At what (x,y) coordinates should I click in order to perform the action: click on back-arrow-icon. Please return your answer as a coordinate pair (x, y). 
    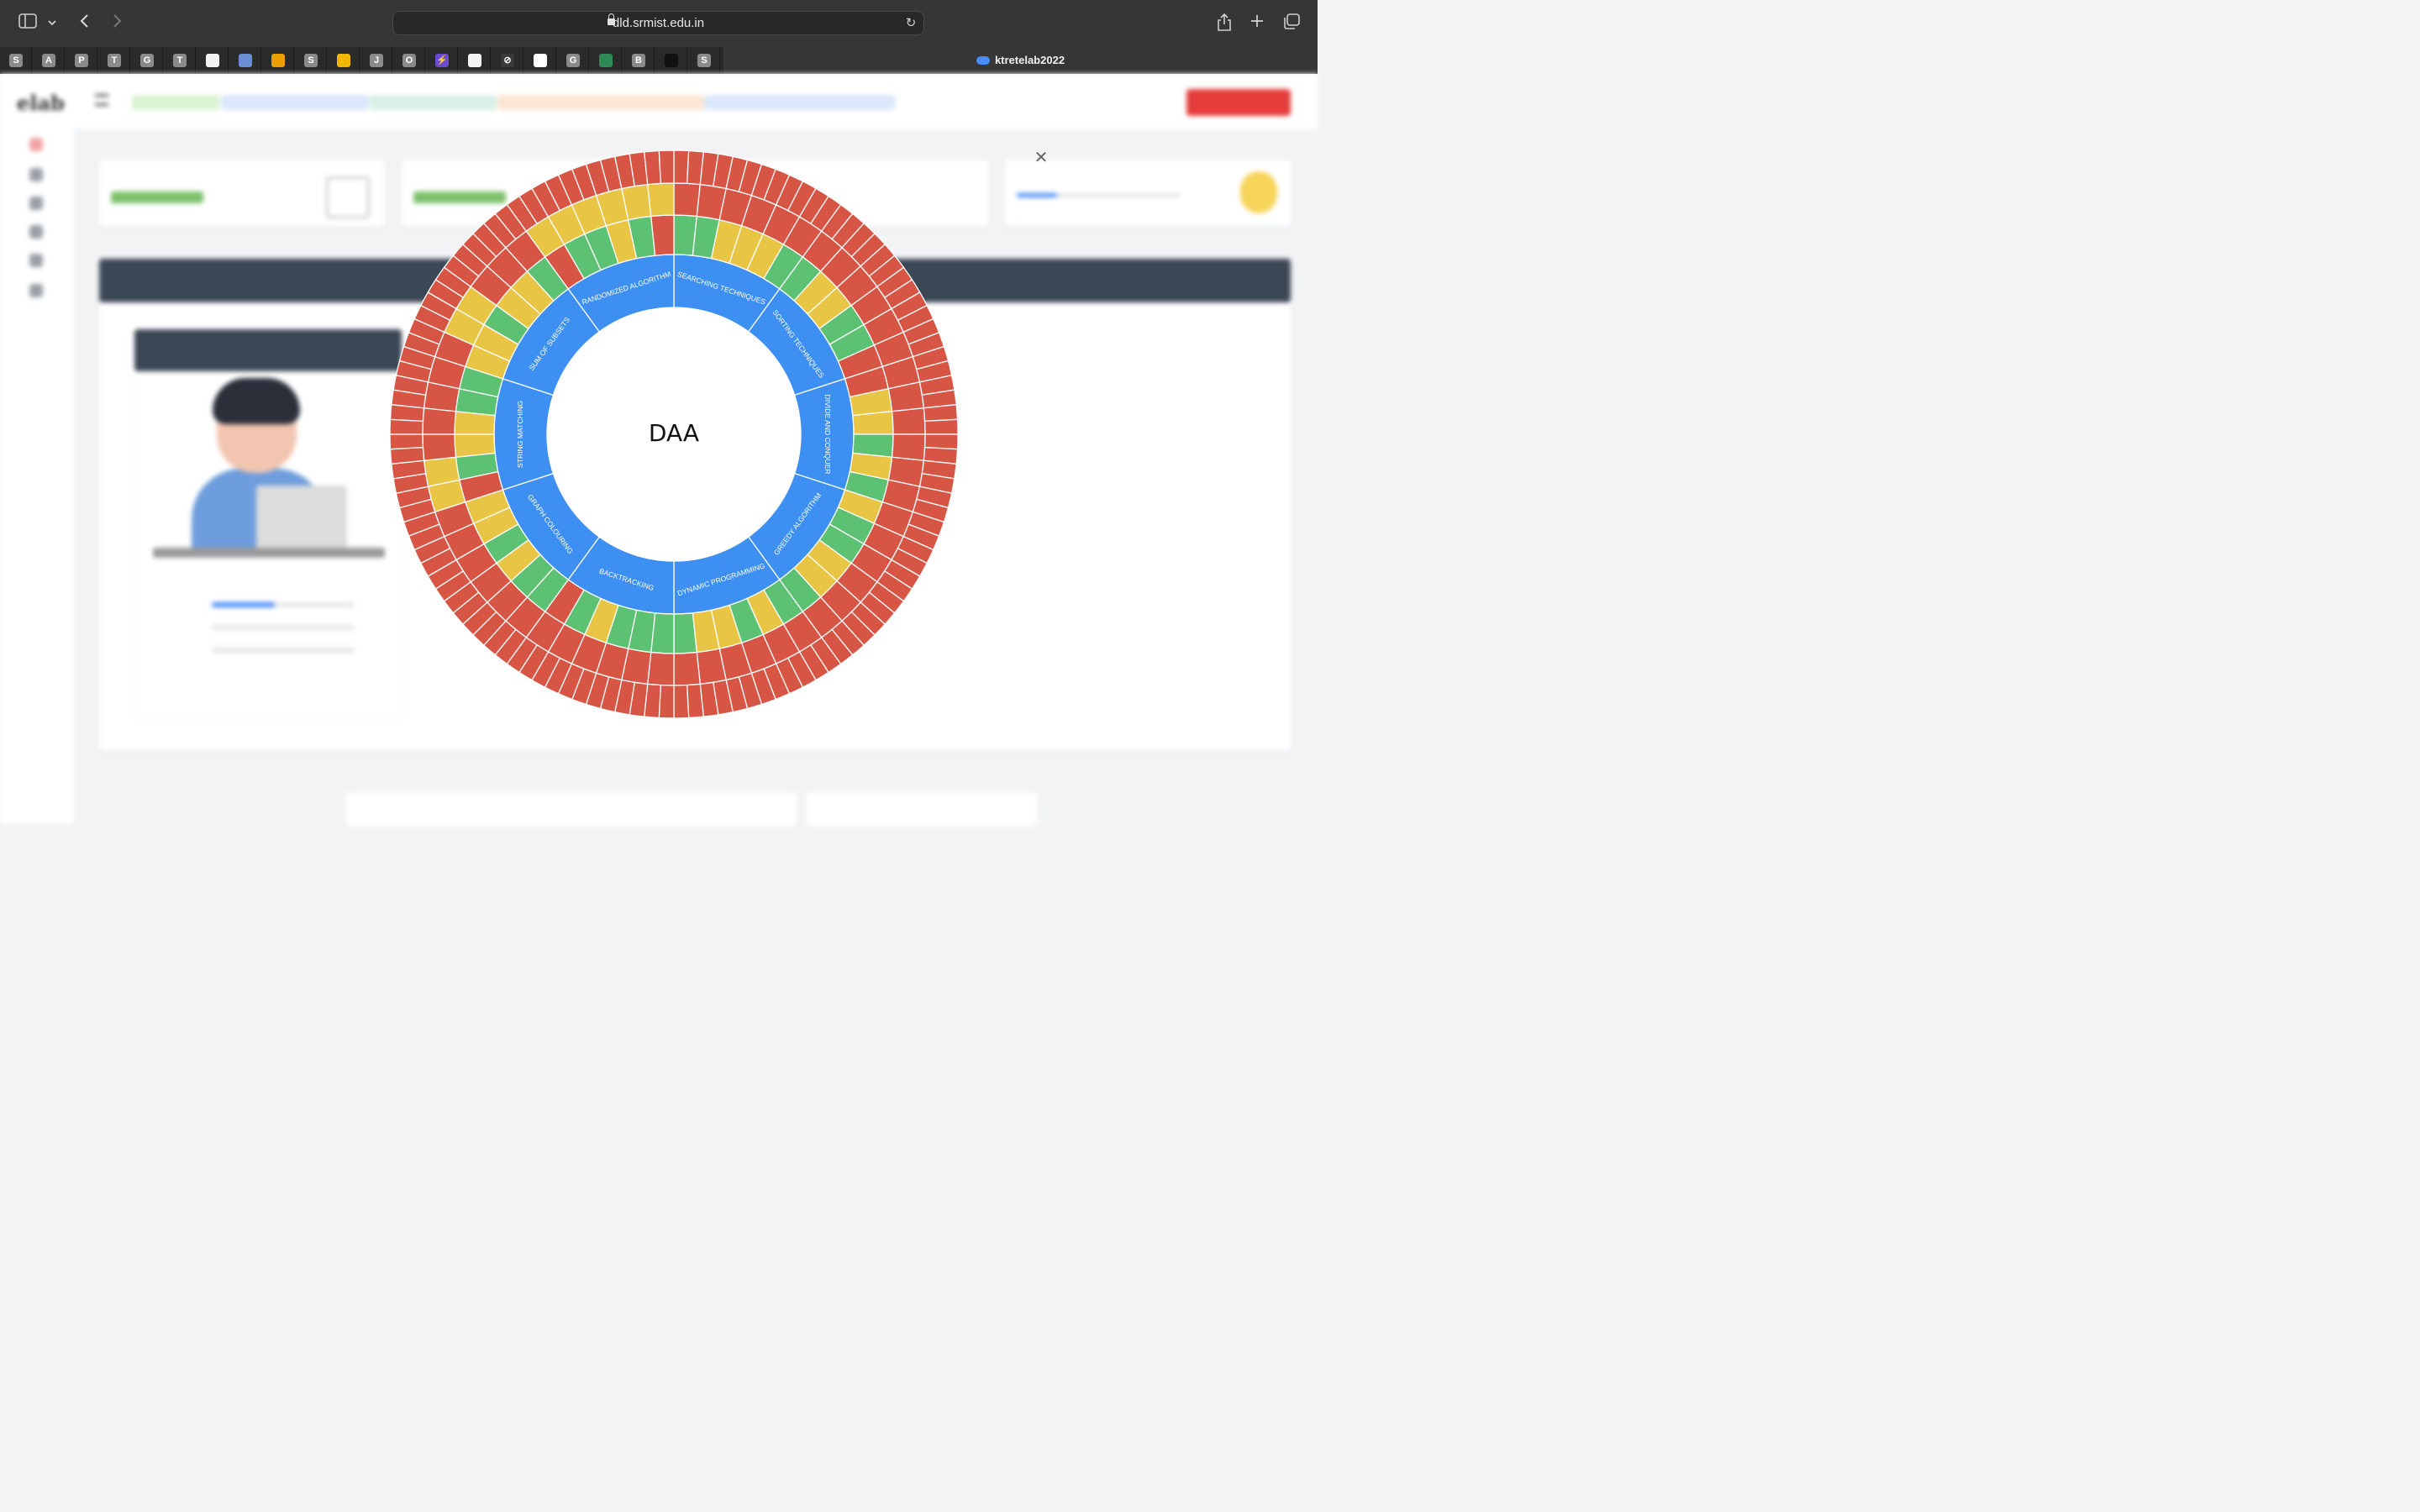
    Looking at the image, I should click on (85, 23).